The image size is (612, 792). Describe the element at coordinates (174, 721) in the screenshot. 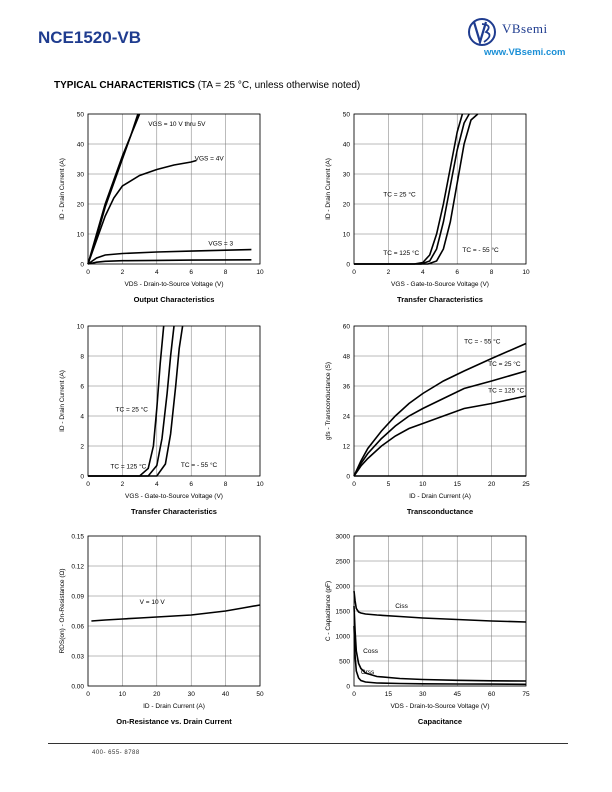

I see `chart-caption: On-Resistance vs. Drain Current` at that location.